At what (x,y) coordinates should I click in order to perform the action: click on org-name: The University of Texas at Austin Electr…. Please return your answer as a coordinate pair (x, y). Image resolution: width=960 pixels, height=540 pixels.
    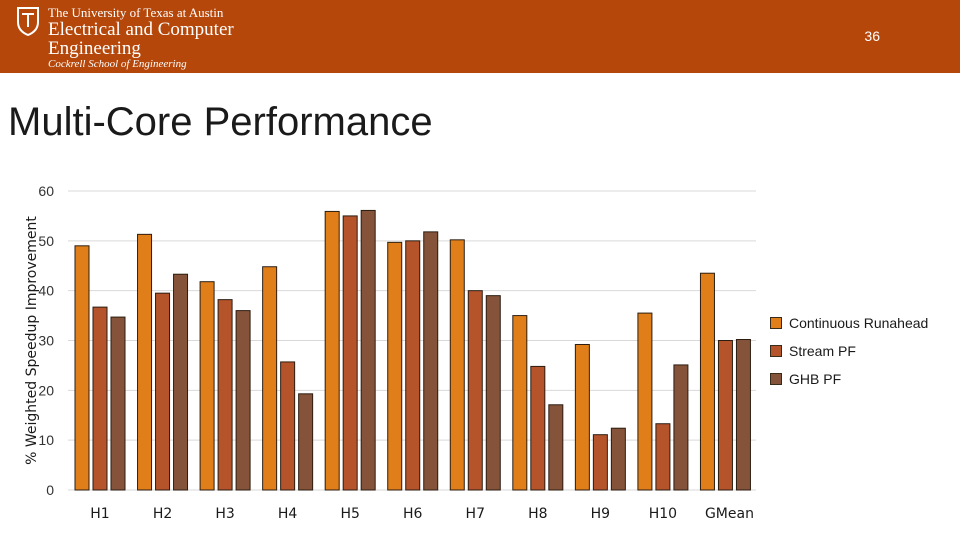
    Looking at the image, I should click on (141, 38).